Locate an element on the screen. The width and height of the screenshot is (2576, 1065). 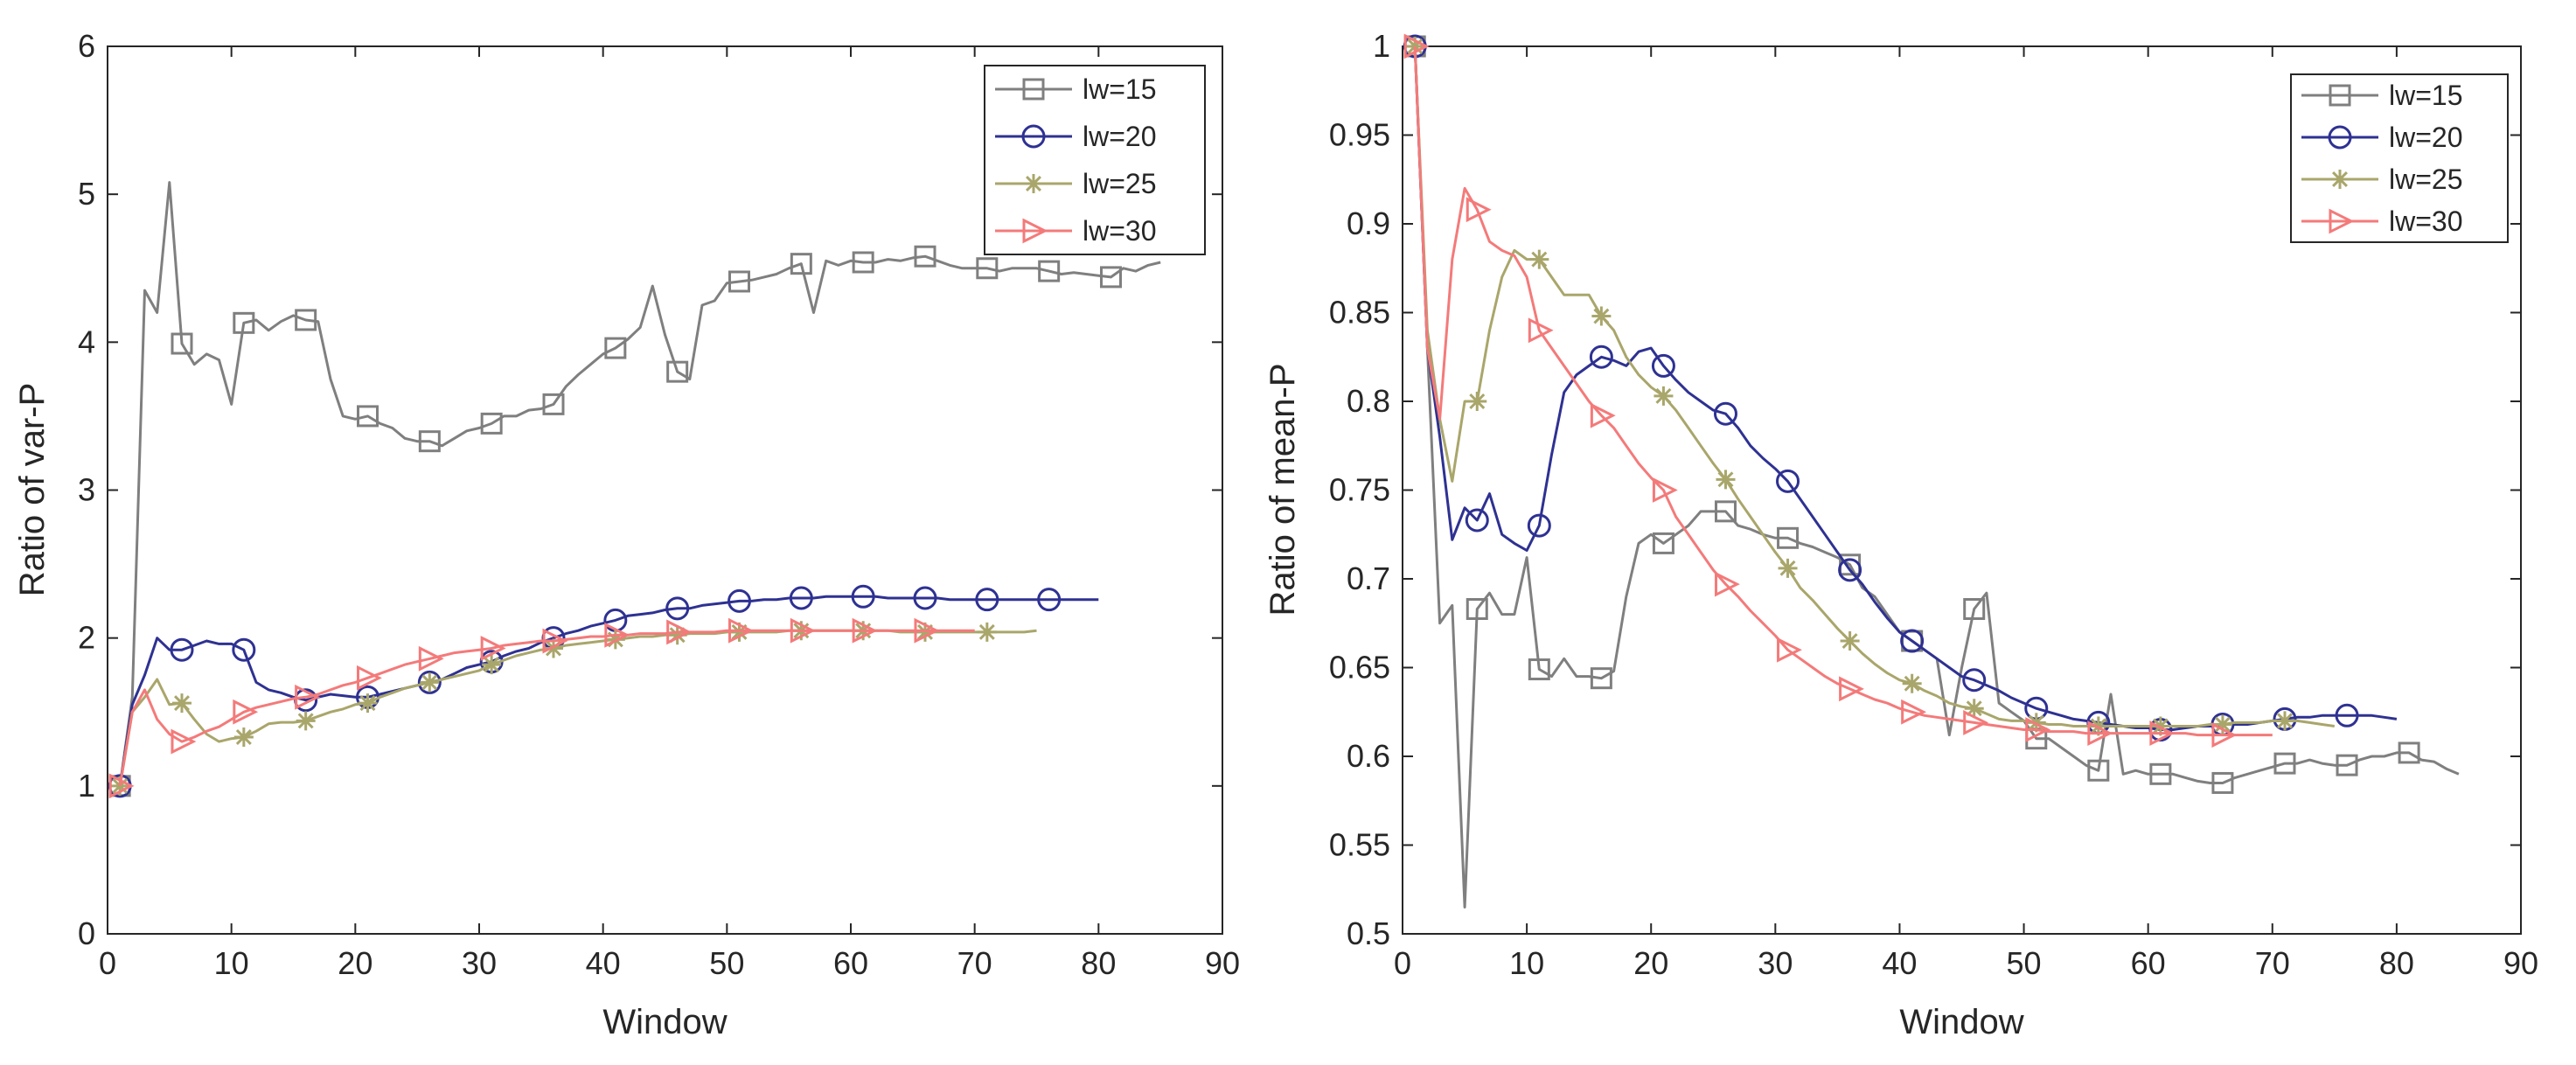
legend-label-1: lw=25 is located at coordinates (1120, 183).